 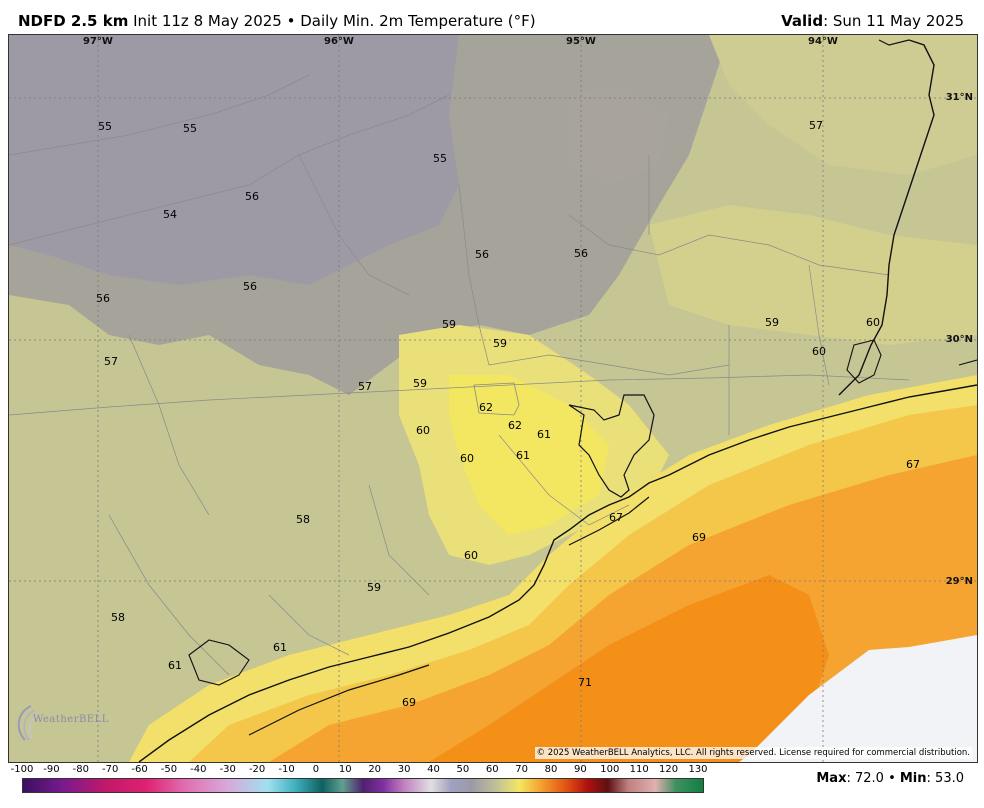 I want to click on lake-east, so click(x=967, y=362).